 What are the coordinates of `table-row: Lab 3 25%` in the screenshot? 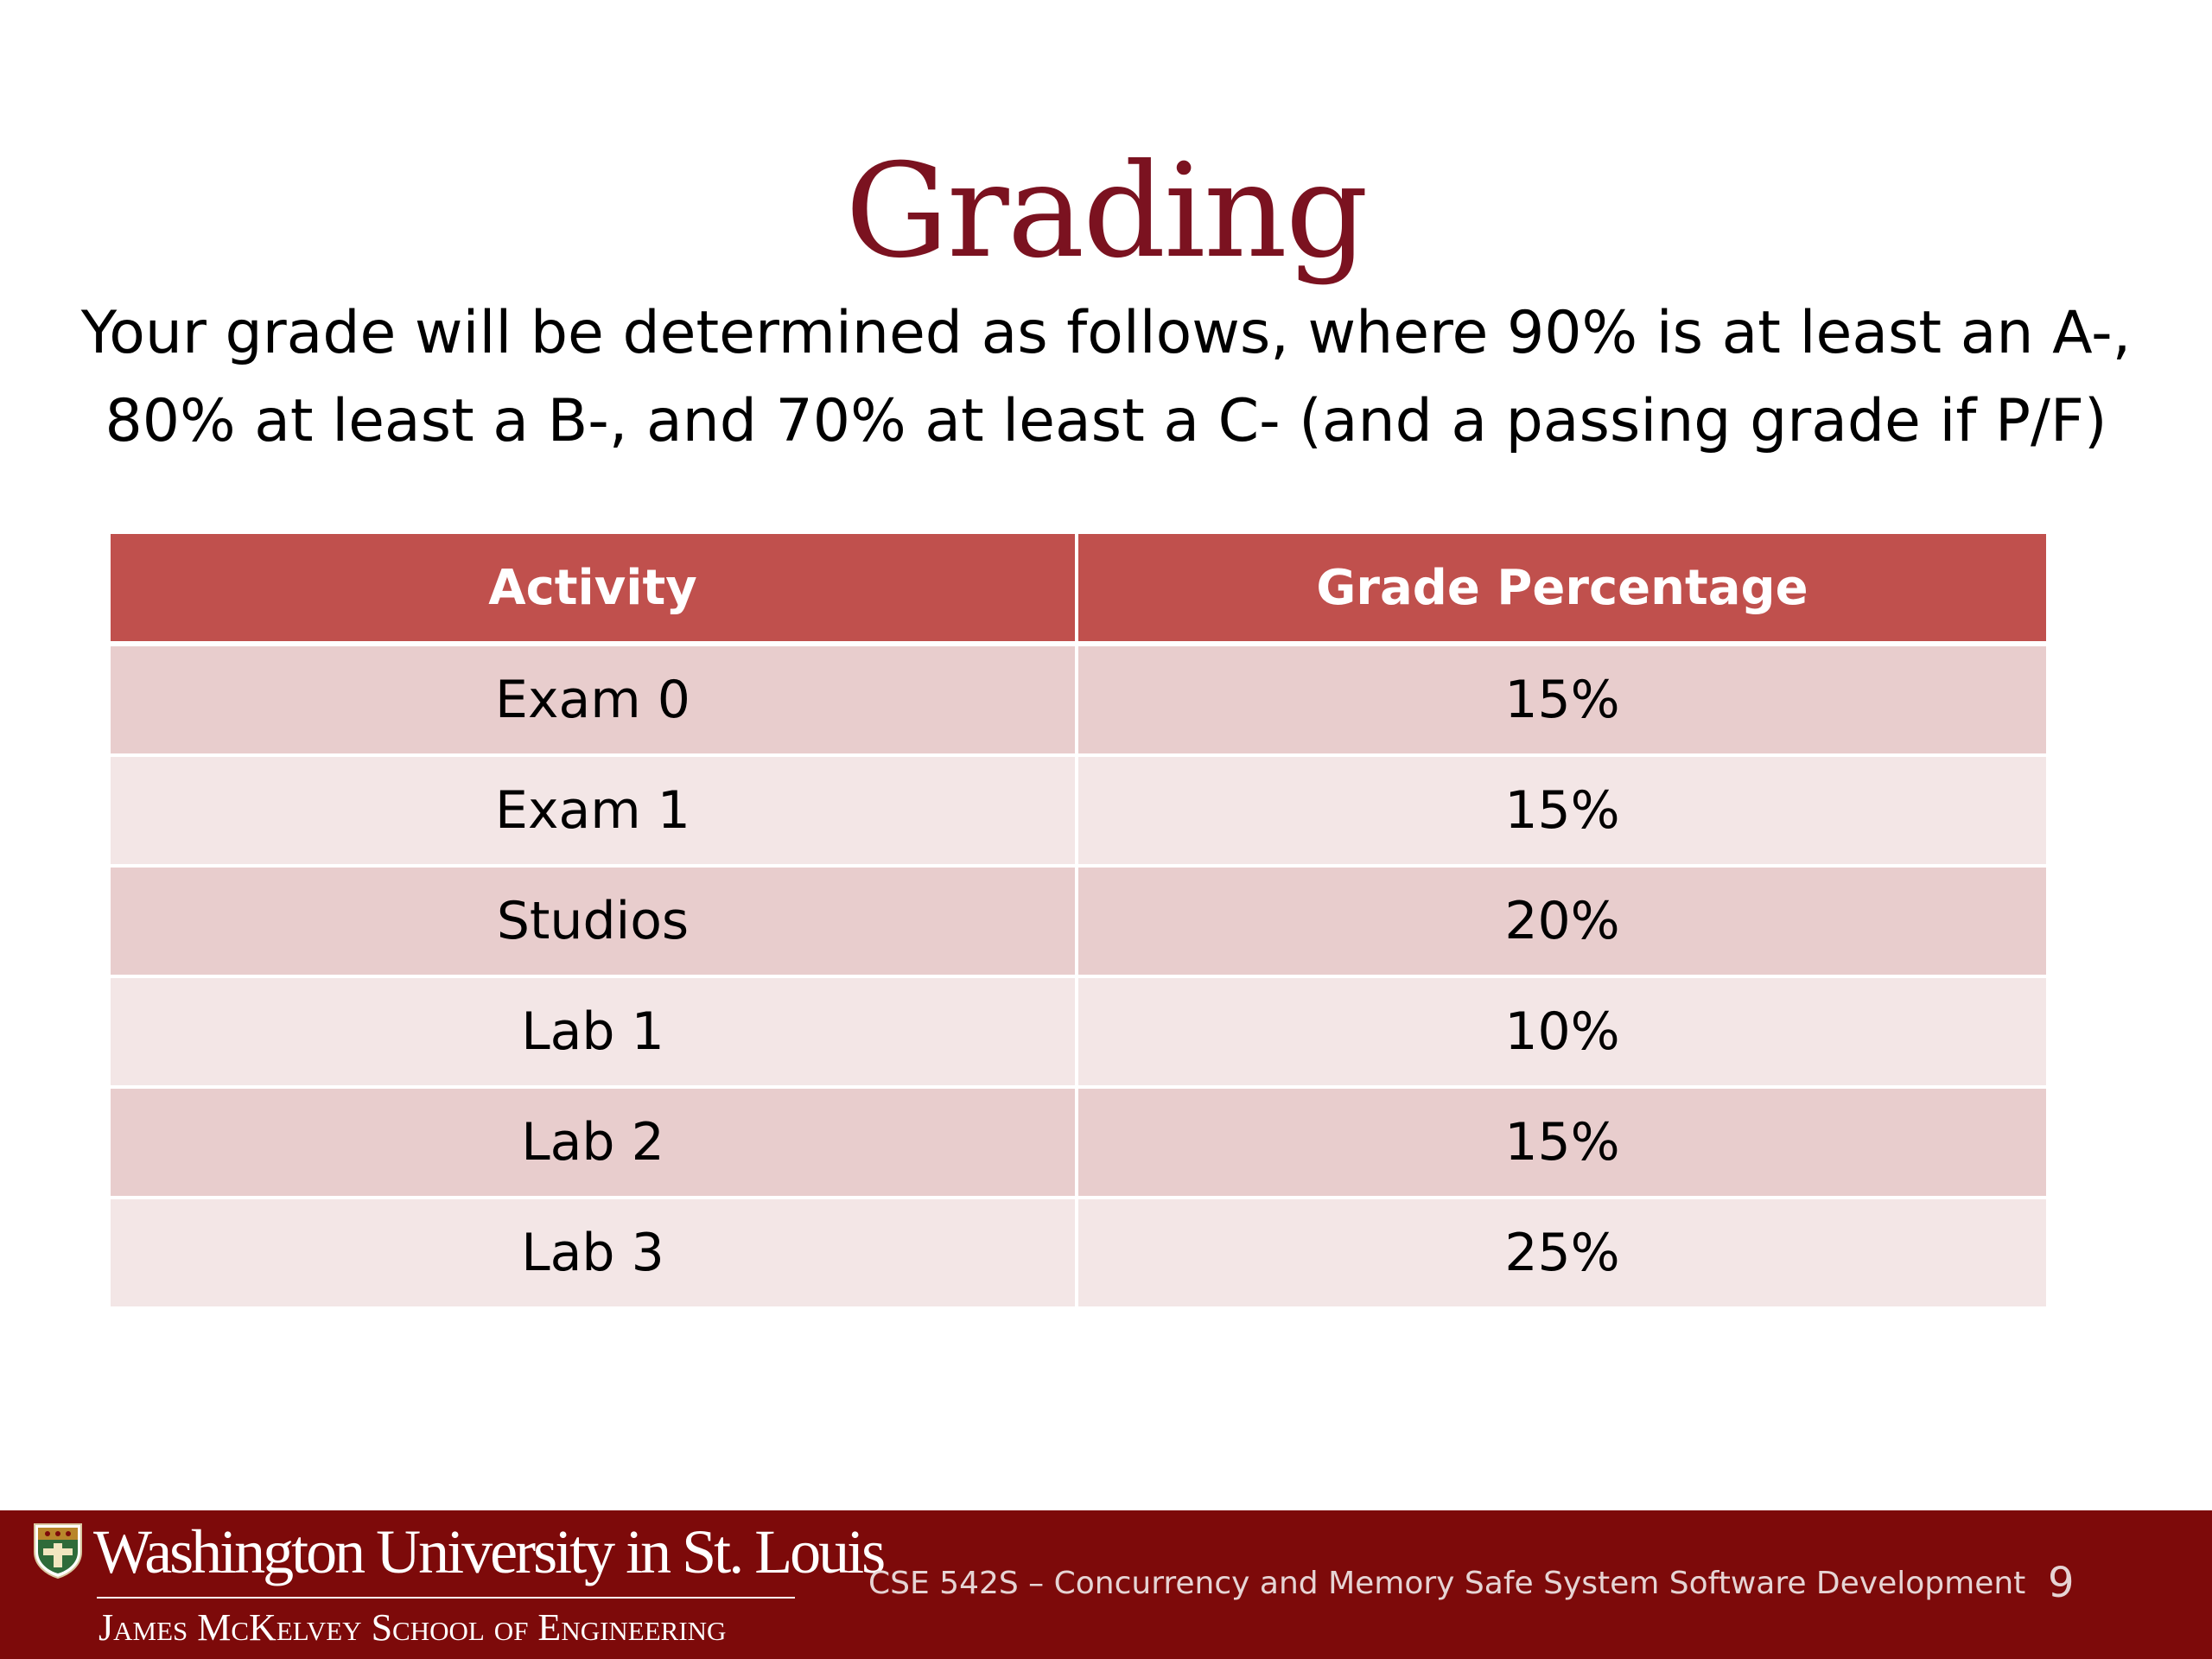 It's located at (1078, 1254).